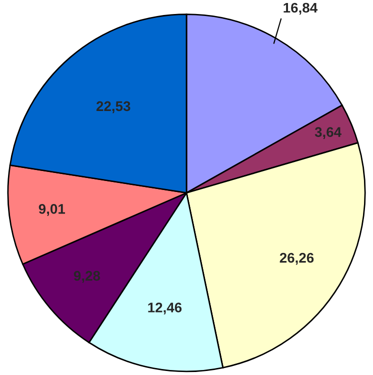 Image resolution: width=373 pixels, height=375 pixels. Describe the element at coordinates (52, 210) in the screenshot. I see `data-label: 9,01` at that location.